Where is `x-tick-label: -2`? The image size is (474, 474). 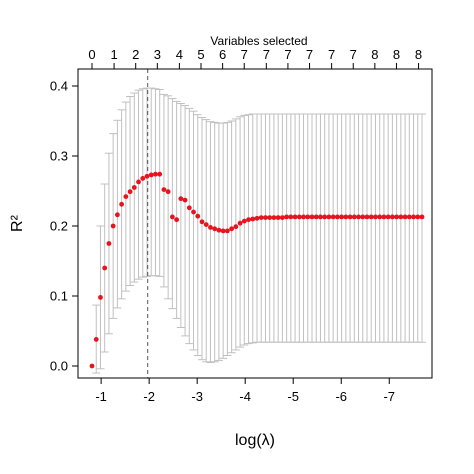 x-tick-label: -2 is located at coordinates (149, 396).